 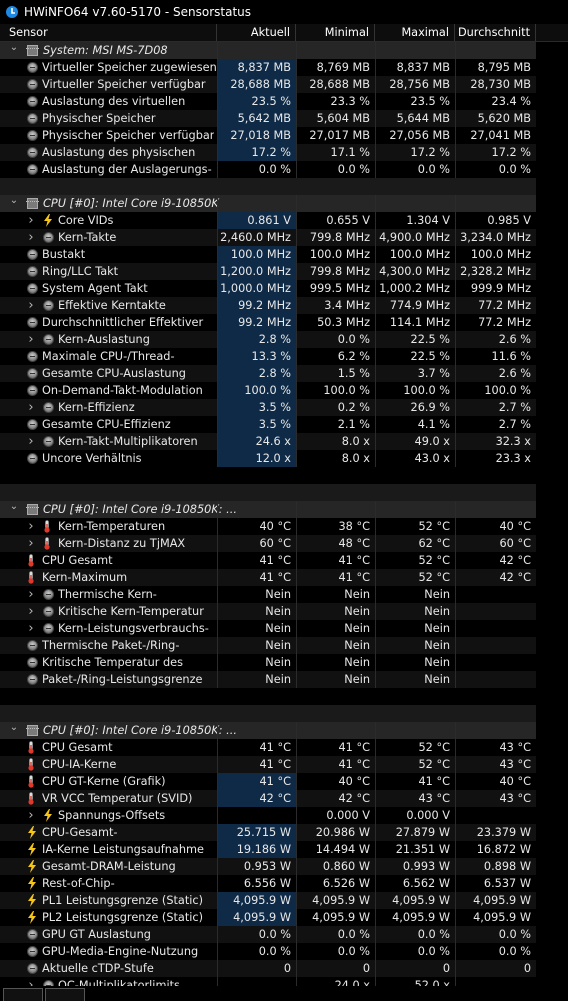 What do you see at coordinates (514, 424) in the screenshot?
I see `value-avg: 2.7 %` at bounding box center [514, 424].